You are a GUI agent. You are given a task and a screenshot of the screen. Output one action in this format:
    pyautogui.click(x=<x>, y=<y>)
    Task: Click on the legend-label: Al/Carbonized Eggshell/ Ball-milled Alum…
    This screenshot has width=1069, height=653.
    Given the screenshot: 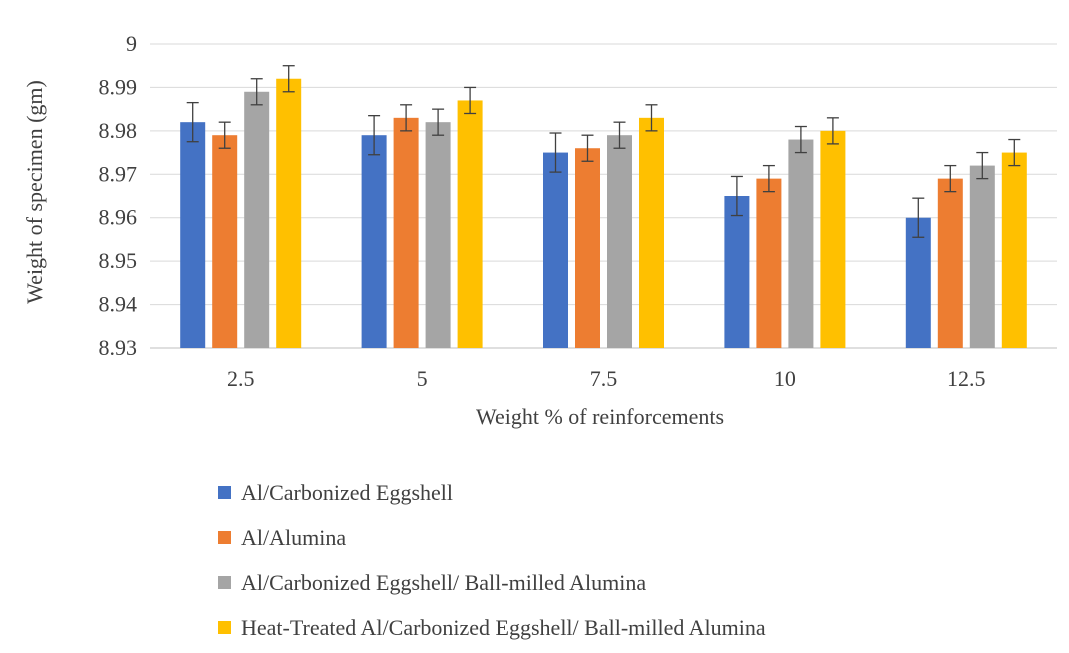 What is the action you would take?
    pyautogui.click(x=444, y=582)
    